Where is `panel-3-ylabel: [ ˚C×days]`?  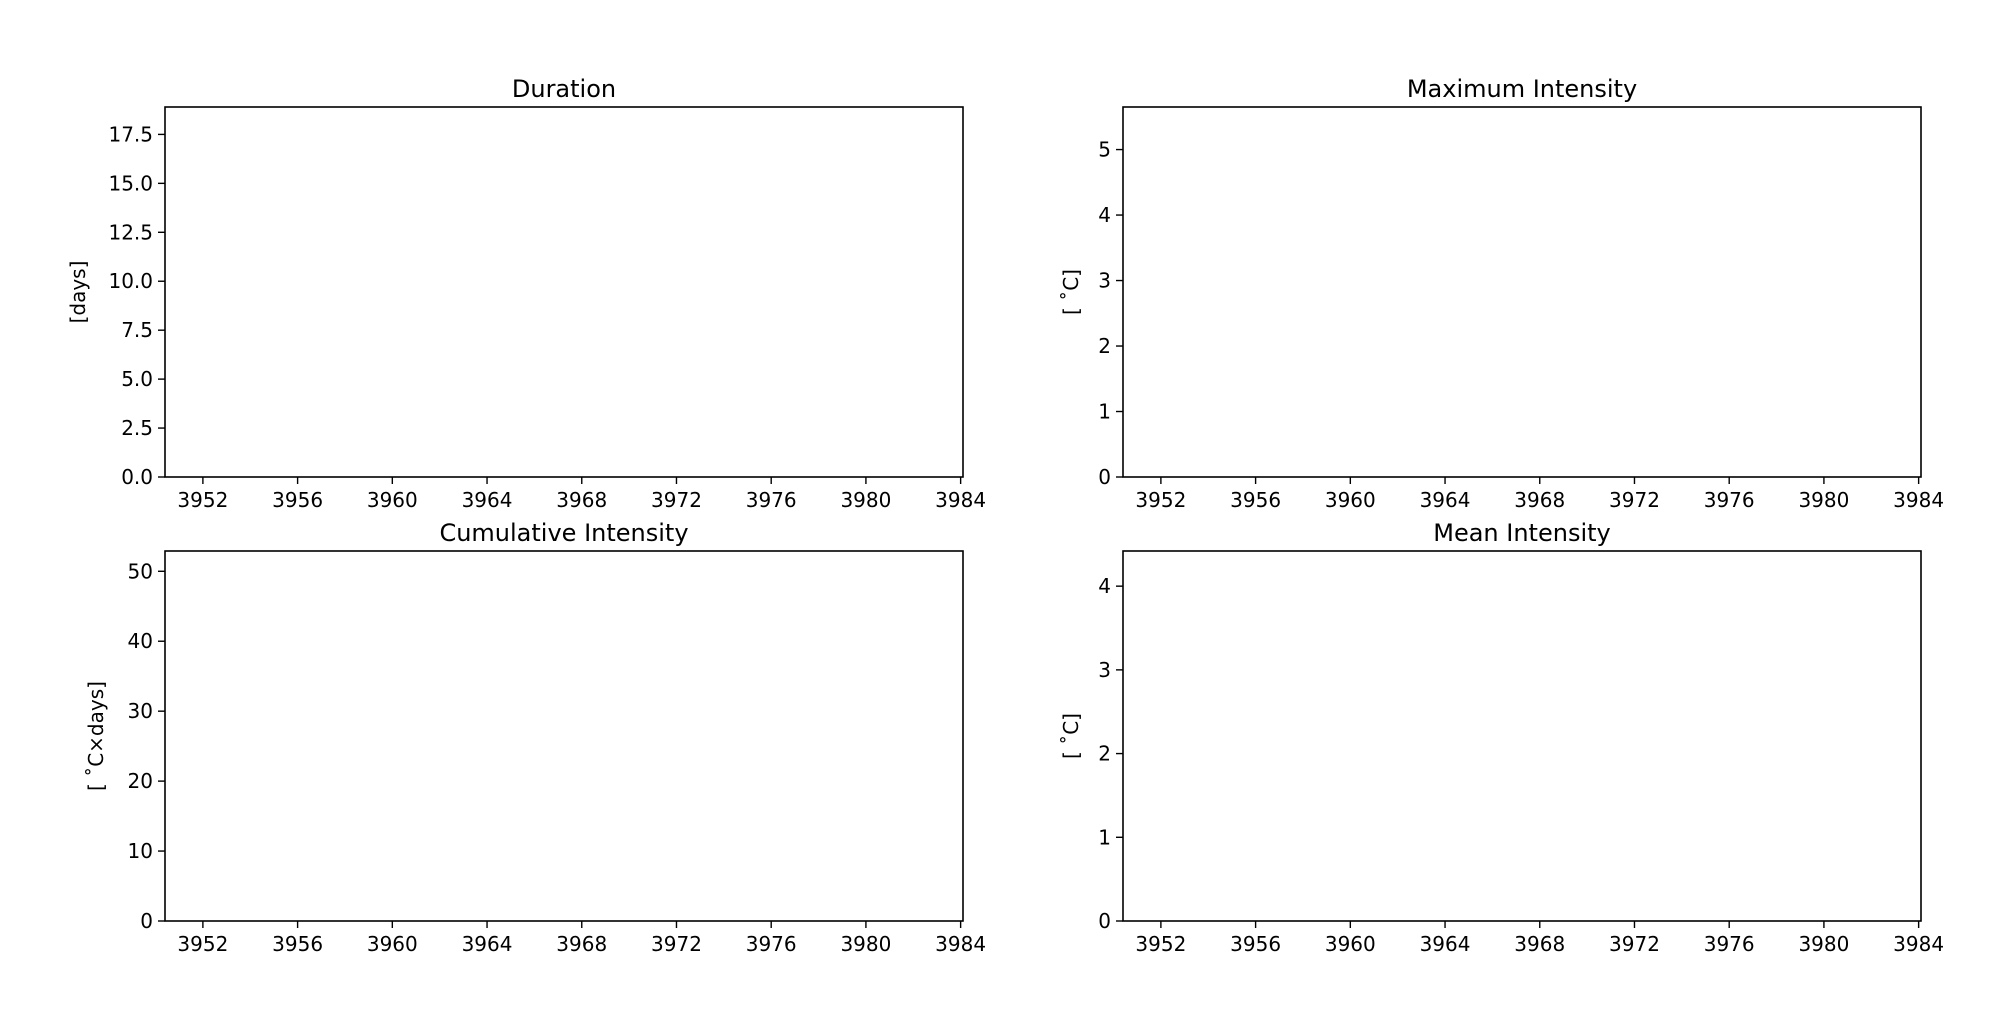
panel-3-ylabel: [ ˚C×days] is located at coordinates (96, 736).